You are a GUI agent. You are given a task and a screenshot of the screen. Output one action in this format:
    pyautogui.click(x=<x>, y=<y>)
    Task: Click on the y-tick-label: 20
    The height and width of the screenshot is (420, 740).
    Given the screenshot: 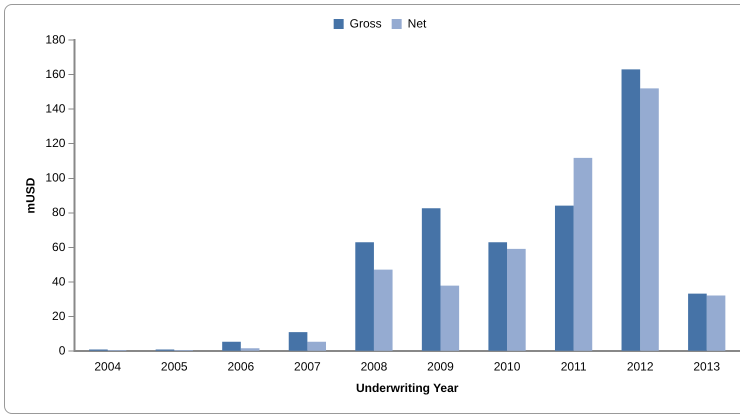 What is the action you would take?
    pyautogui.click(x=59, y=315)
    